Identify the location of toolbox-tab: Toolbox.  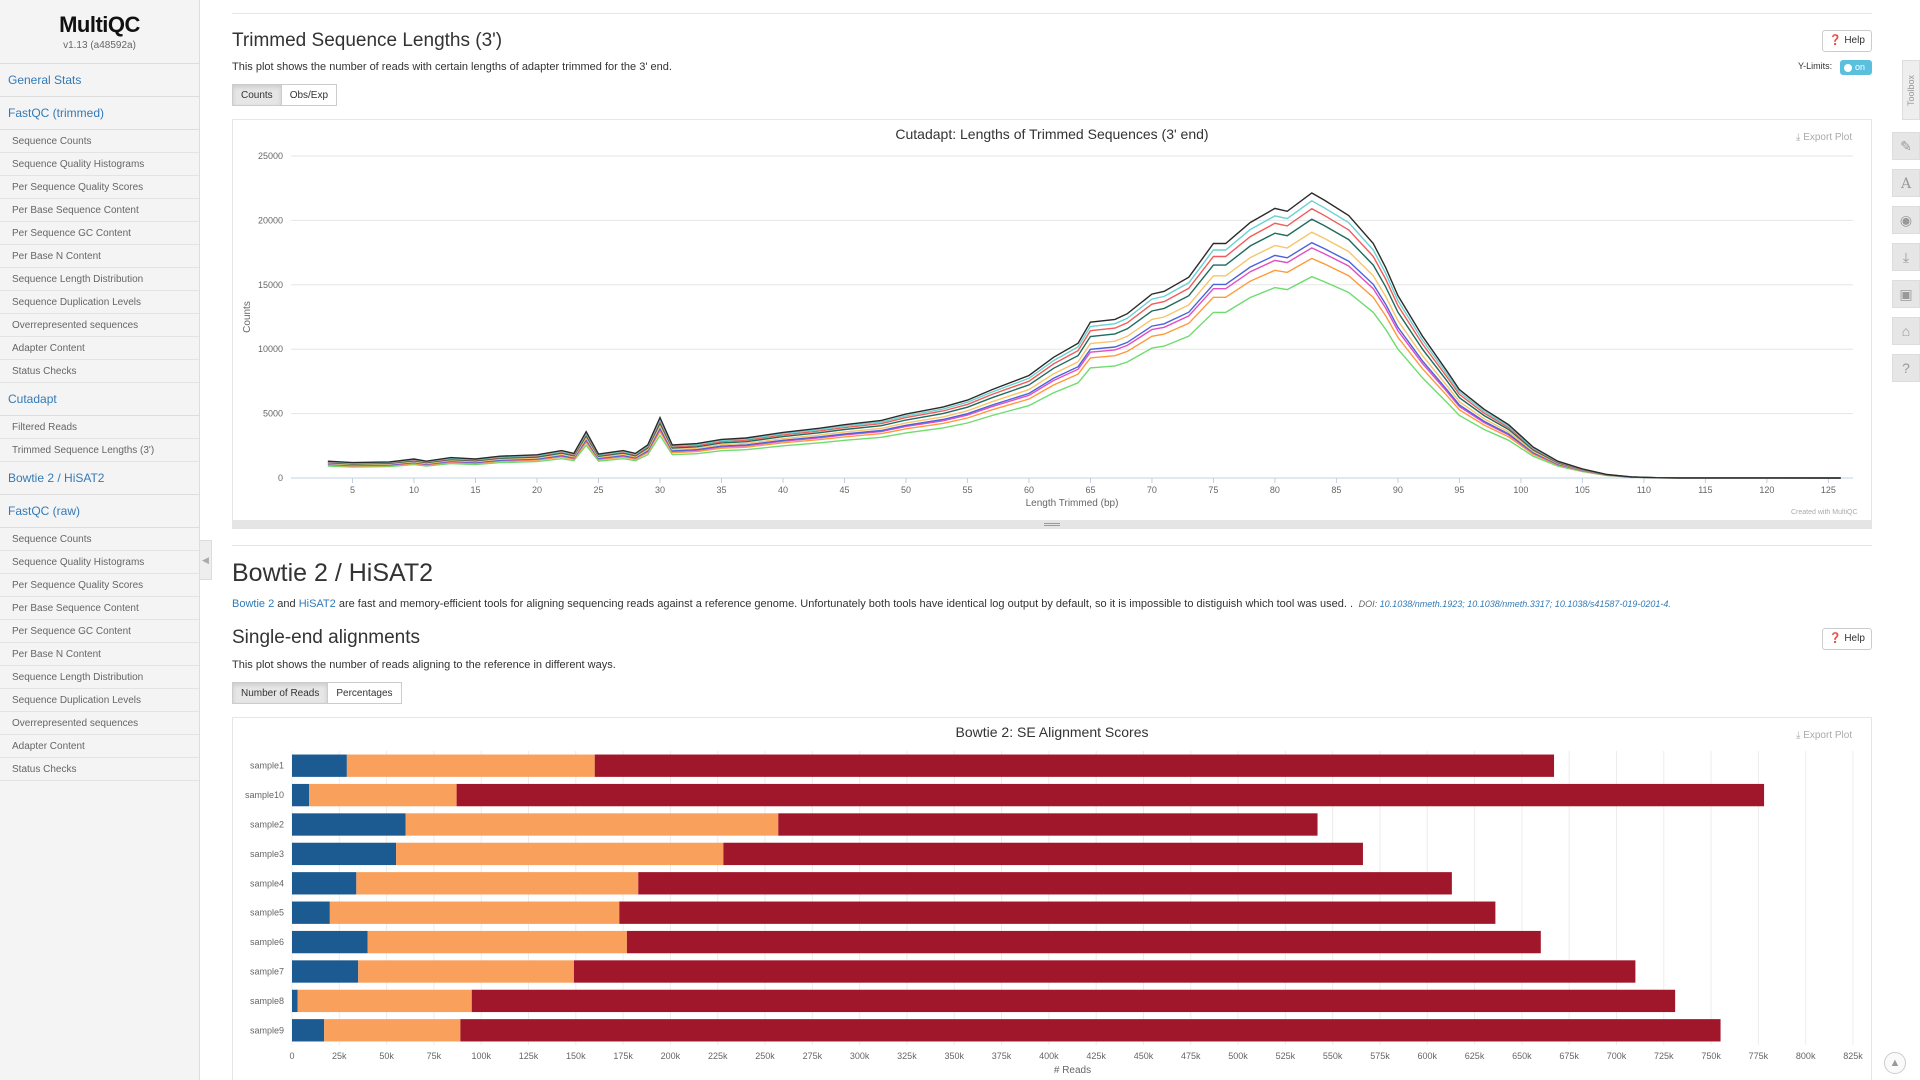
(1911, 90).